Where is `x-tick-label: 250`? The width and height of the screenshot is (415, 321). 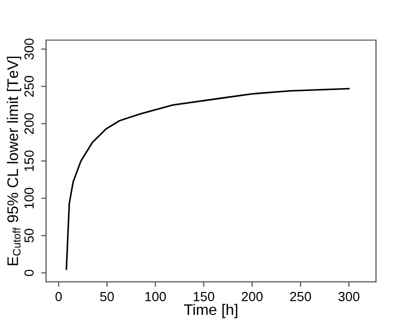
x-tick-label: 250 is located at coordinates (301, 297).